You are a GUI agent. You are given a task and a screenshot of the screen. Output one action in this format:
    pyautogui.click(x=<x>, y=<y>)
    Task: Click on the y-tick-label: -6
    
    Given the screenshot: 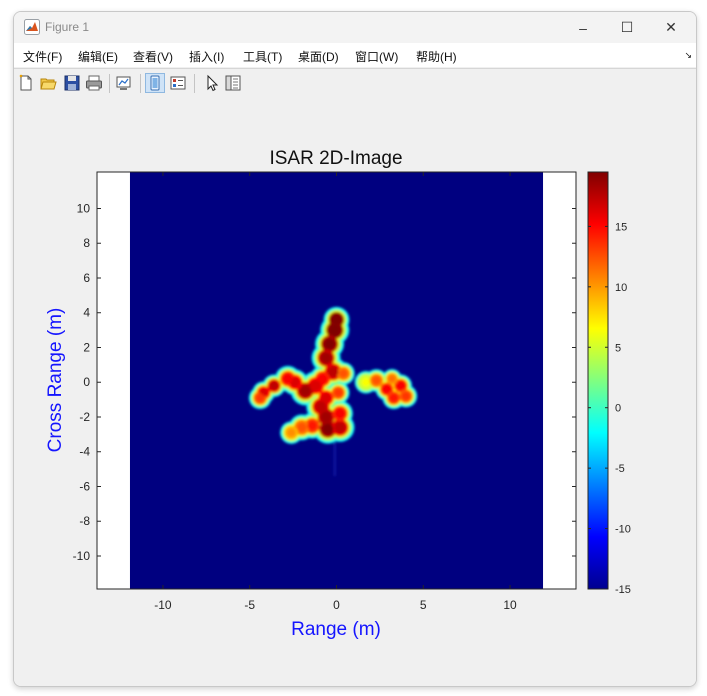 What is the action you would take?
    pyautogui.click(x=84, y=486)
    